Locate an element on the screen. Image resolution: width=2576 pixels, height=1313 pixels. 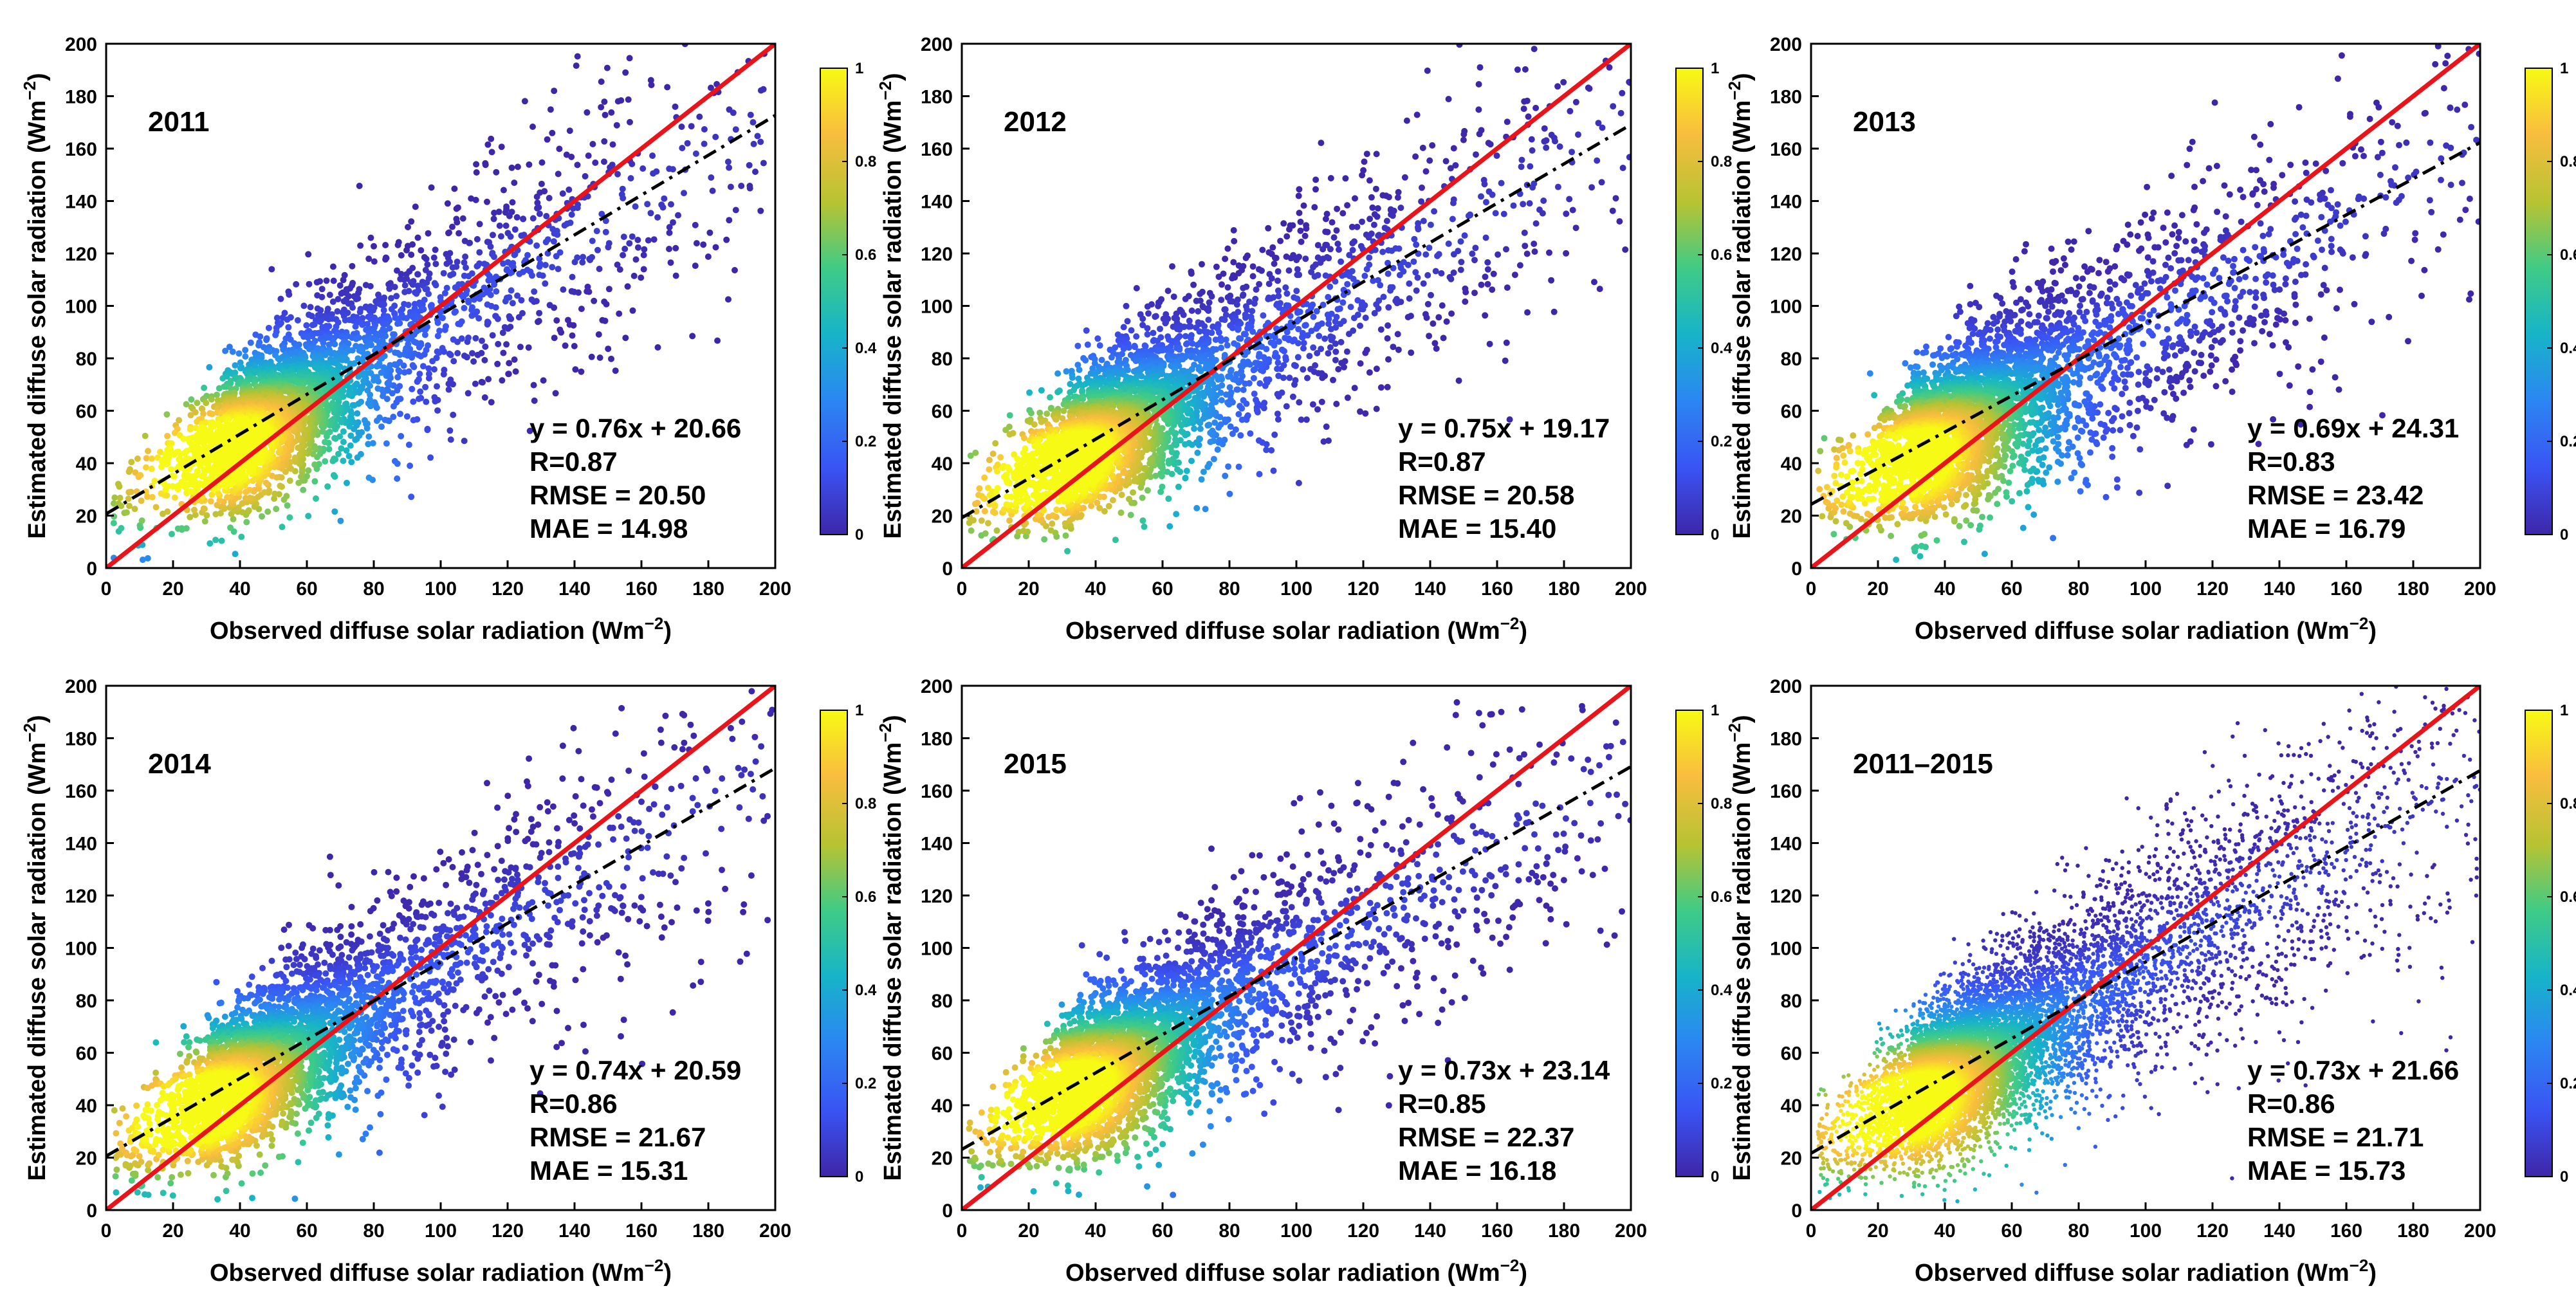
scatter-points is located at coordinates (439, 304).